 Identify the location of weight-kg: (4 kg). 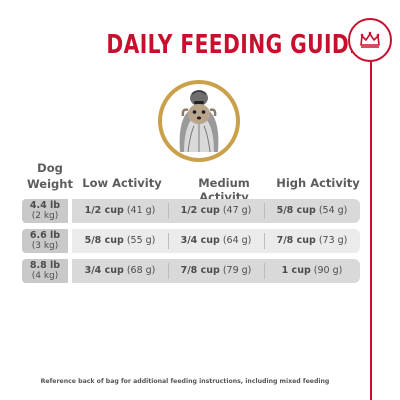
(45, 276).